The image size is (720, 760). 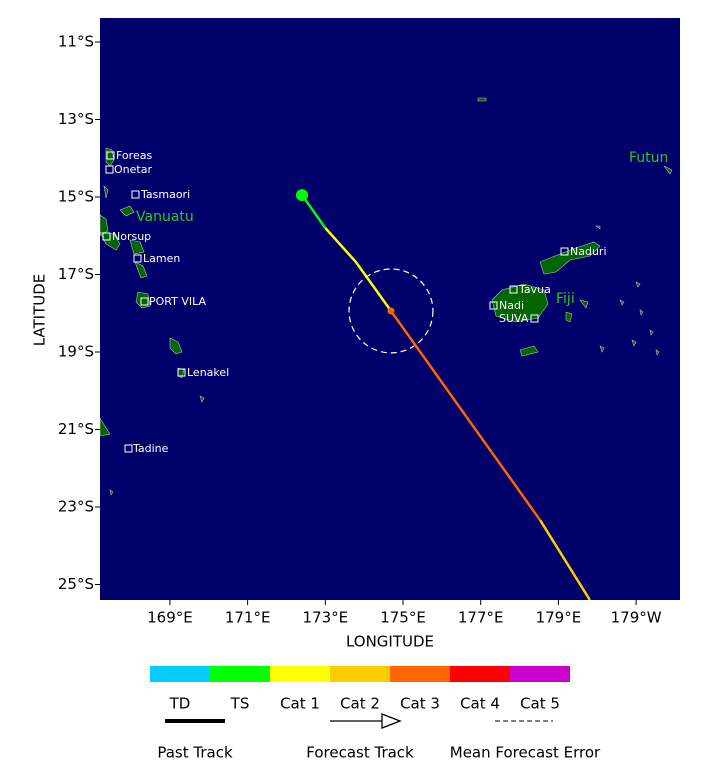 I want to click on legend-category: Cat 1, so click(x=300, y=704).